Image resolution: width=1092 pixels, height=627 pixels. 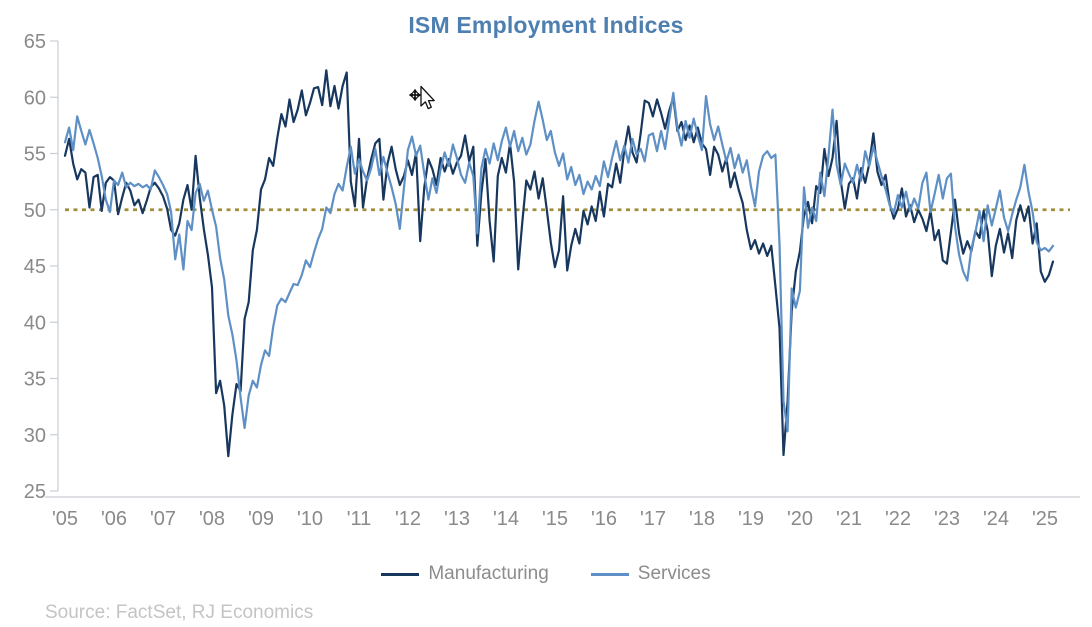 What do you see at coordinates (702, 519) in the screenshot?
I see `x-axis-tick-label: '18` at bounding box center [702, 519].